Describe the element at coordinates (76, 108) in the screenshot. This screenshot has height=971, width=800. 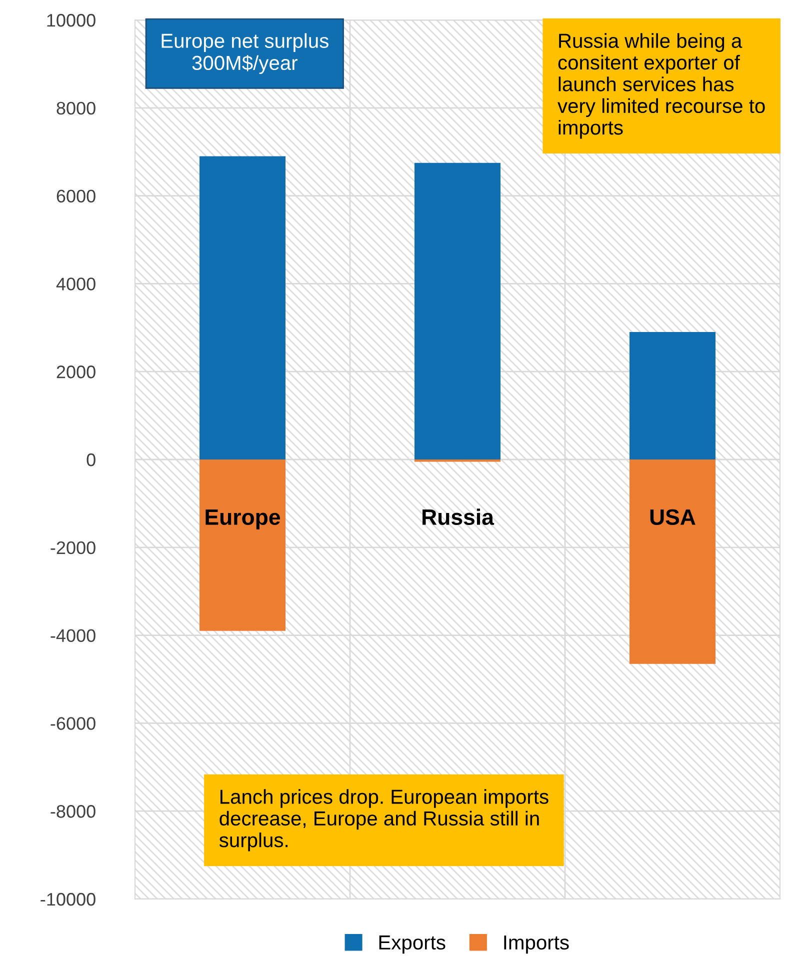
I see `y-tick-label: 8000` at that location.